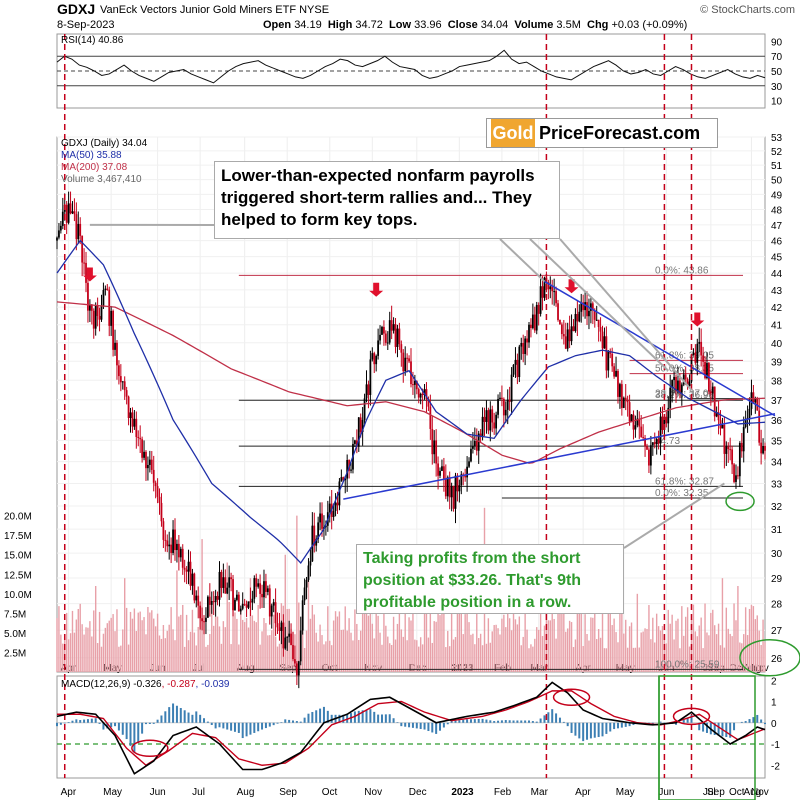 The image size is (800, 800). Describe the element at coordinates (198, 792) in the screenshot. I see `month-label-bottom: Jul` at that location.